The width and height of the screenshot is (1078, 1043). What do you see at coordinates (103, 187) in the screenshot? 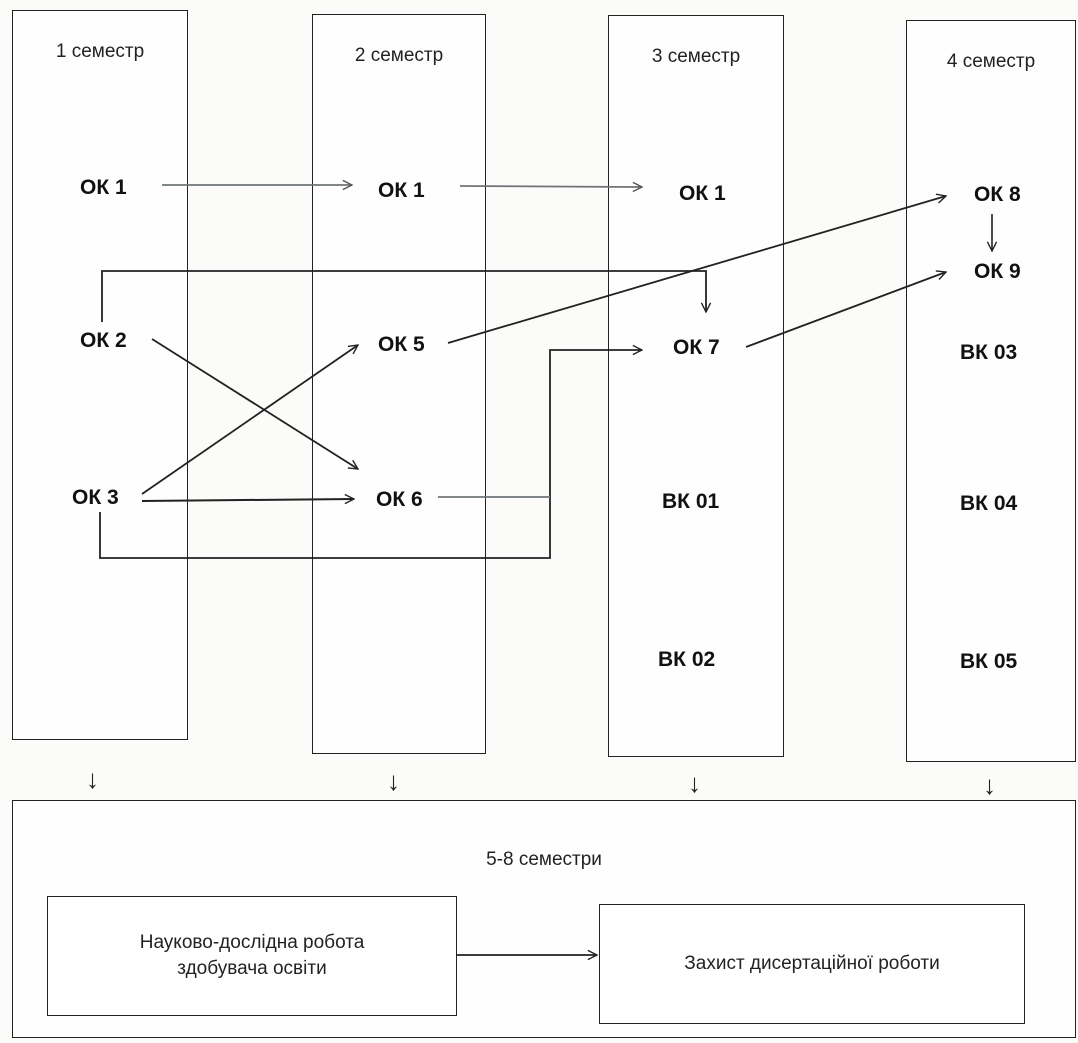
I see `node-ok1-sem1: ОК 1` at bounding box center [103, 187].